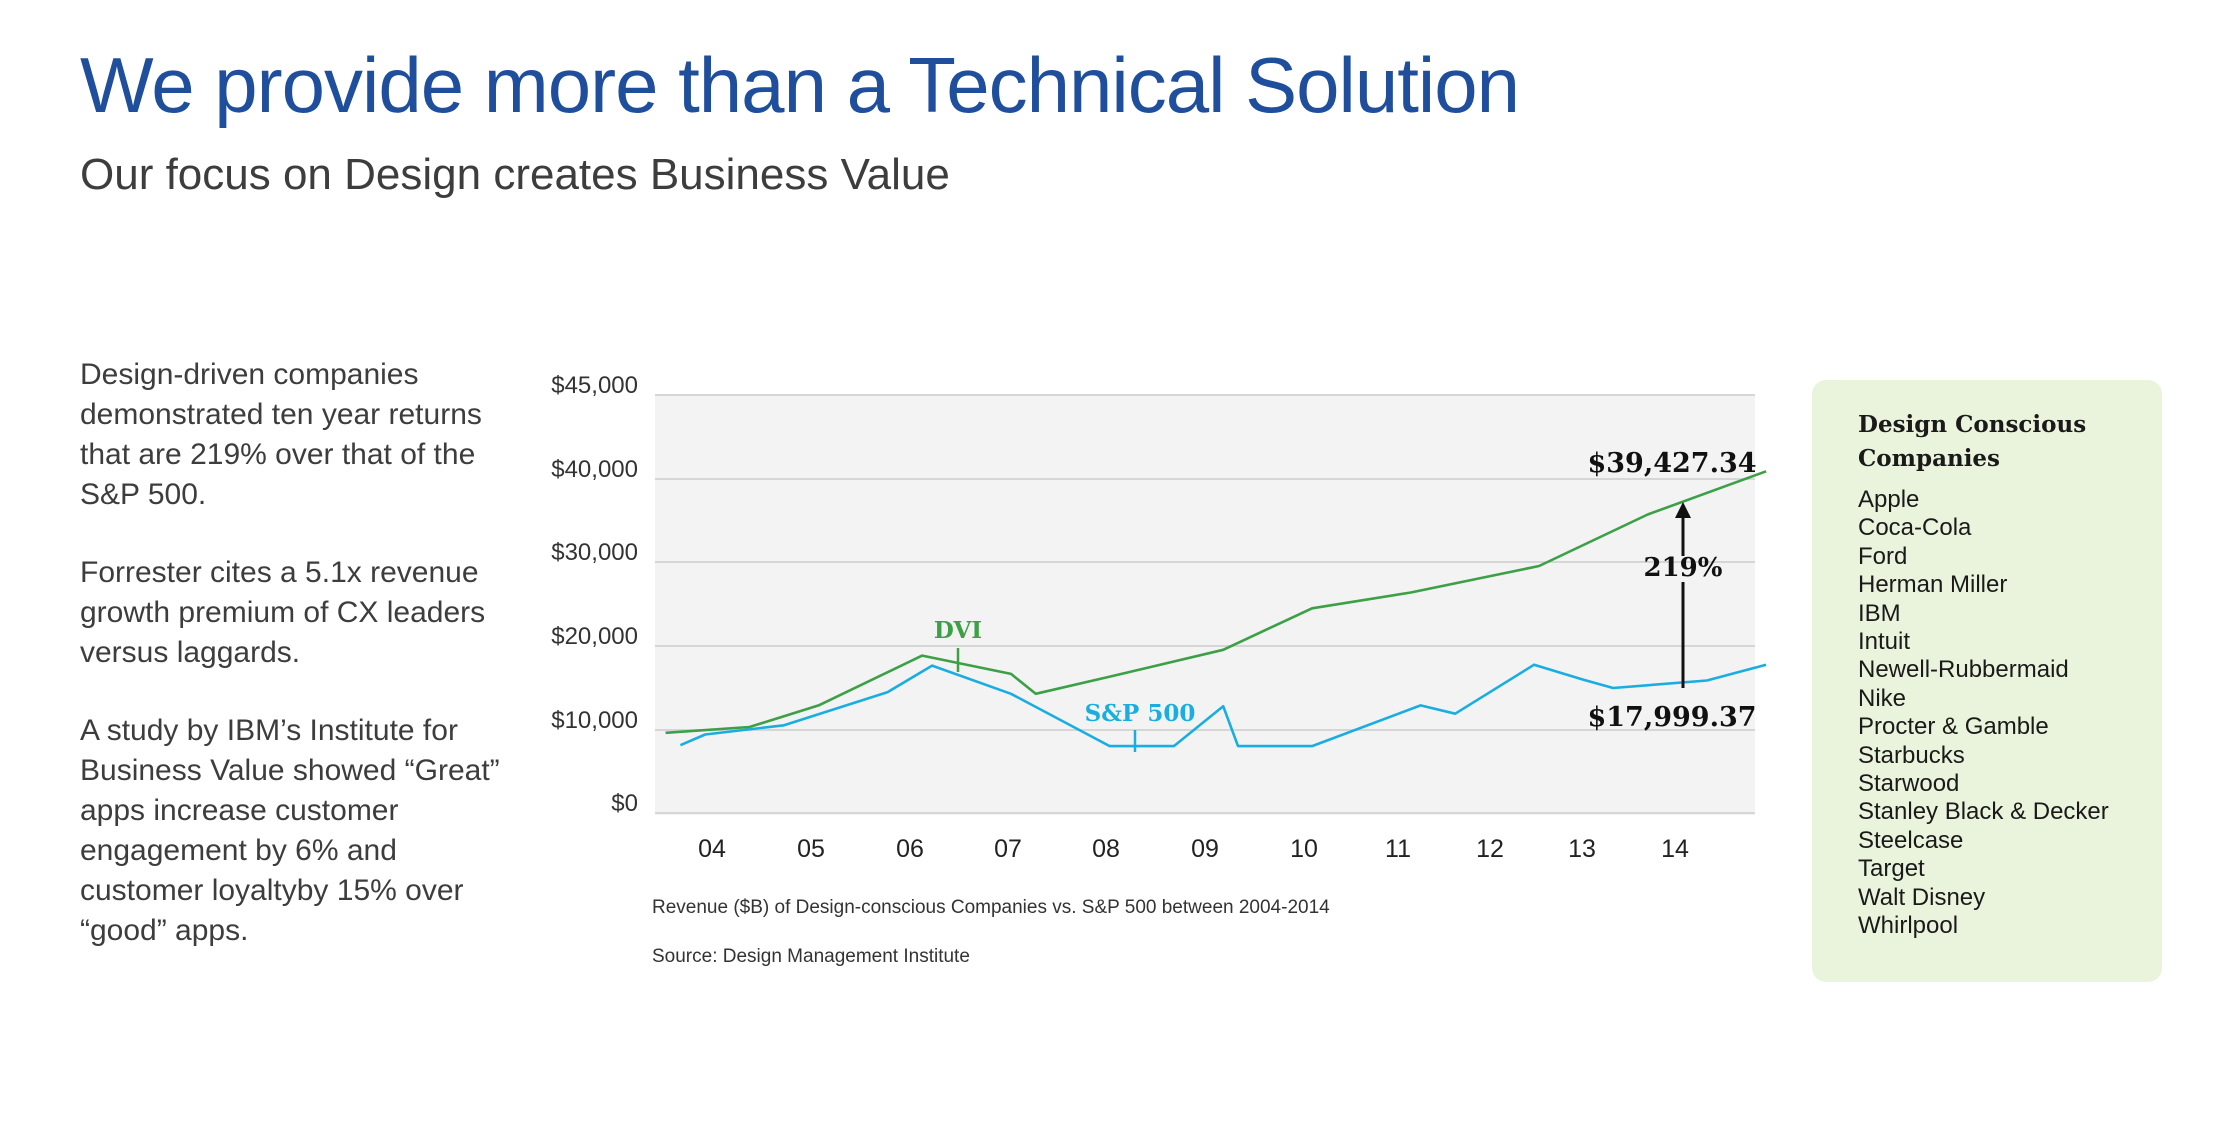  Describe the element at coordinates (1909, 784) in the screenshot. I see `company-item: Starwood` at that location.